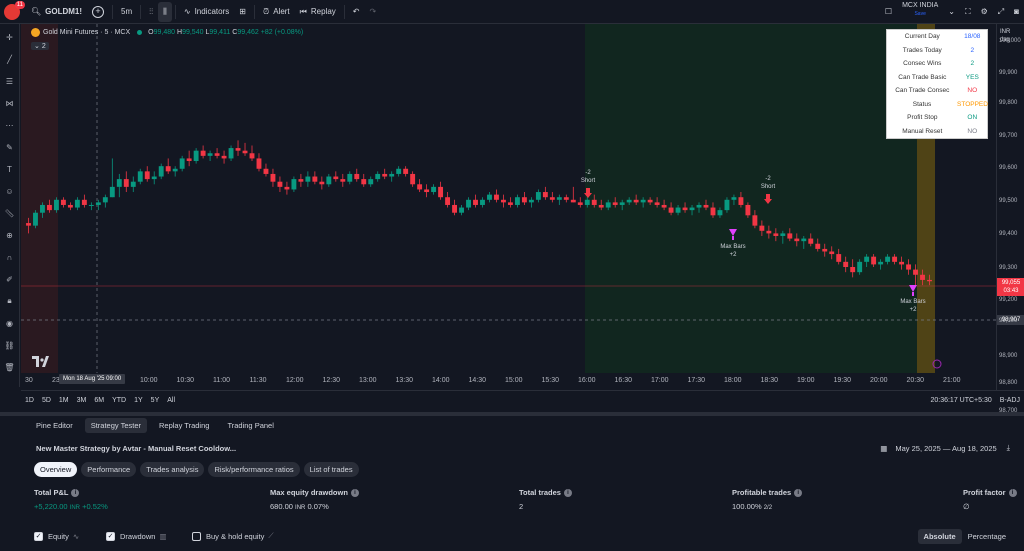 This screenshot has height=551, width=1024. Describe the element at coordinates (115, 425) in the screenshot. I see `panel-tab-strategy-tester: Strategy Tester` at that location.